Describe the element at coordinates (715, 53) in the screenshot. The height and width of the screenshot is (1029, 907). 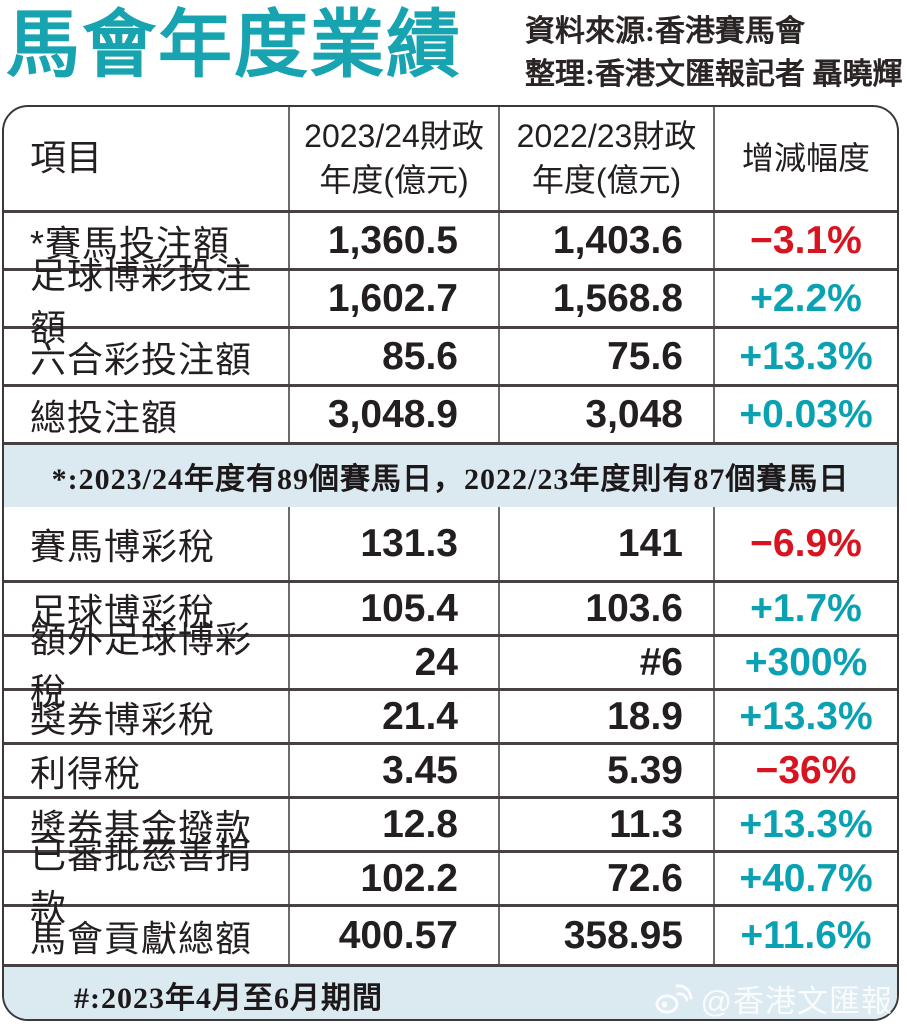
I see `credits-block: 資料來源:香港賽馬會 整理:香港文匯報記者 聶曉輝` at that location.